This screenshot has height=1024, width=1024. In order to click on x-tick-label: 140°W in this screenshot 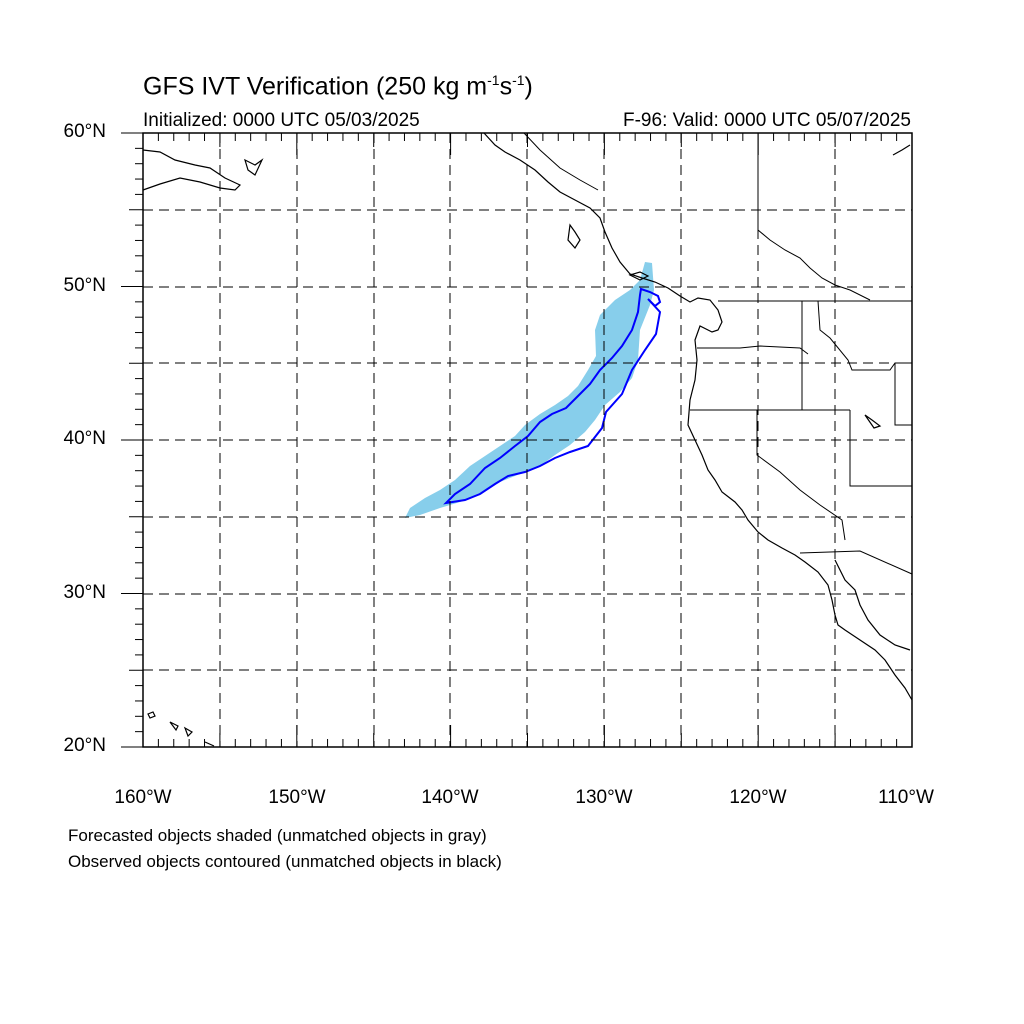, I will do `click(450, 797)`.